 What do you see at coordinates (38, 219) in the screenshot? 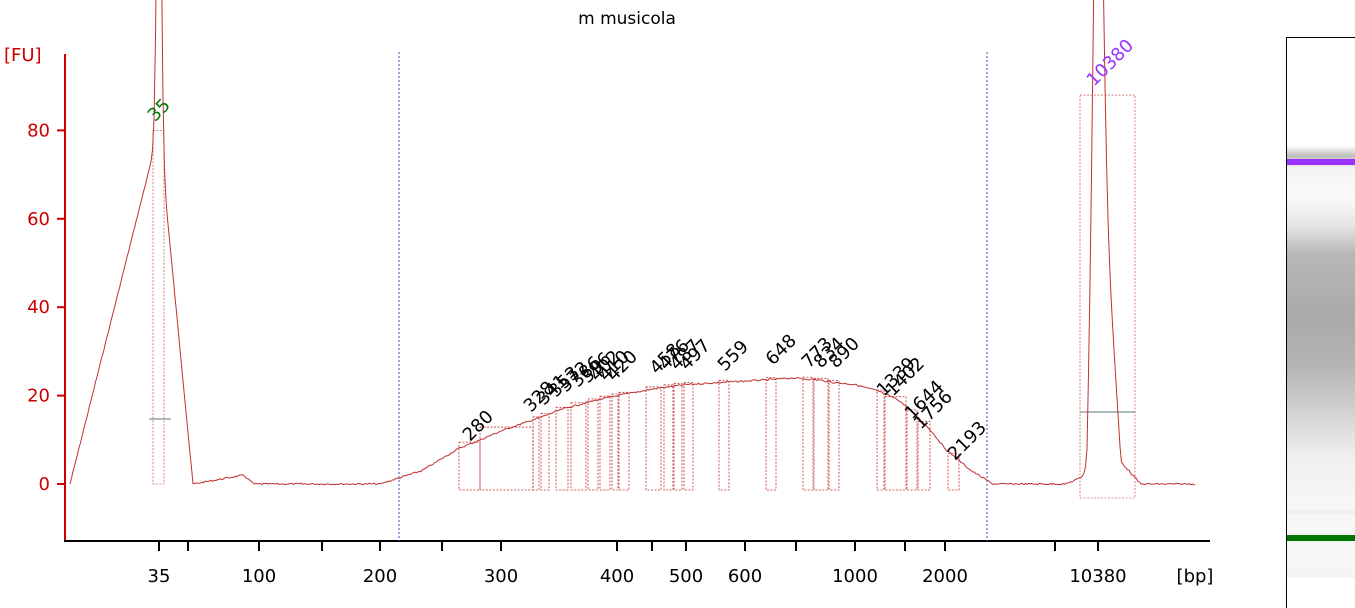
I see `y-tick-label-60: 60` at bounding box center [38, 219].